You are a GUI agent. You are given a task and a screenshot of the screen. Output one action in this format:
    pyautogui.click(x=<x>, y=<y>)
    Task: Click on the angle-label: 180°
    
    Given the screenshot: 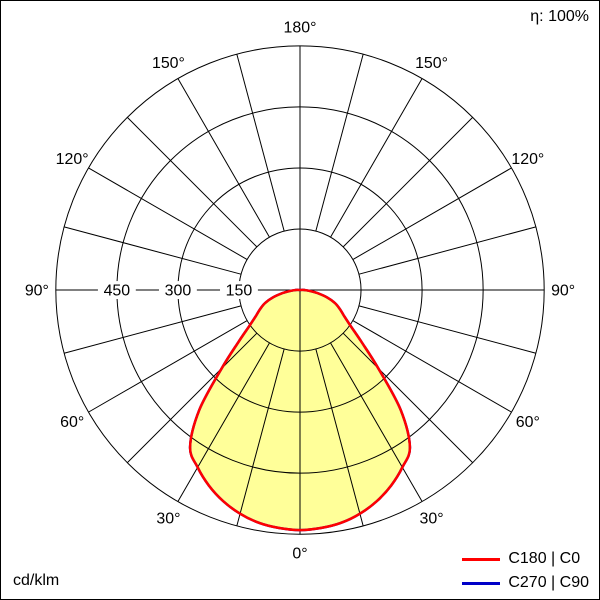 What is the action you would take?
    pyautogui.click(x=300, y=27)
    